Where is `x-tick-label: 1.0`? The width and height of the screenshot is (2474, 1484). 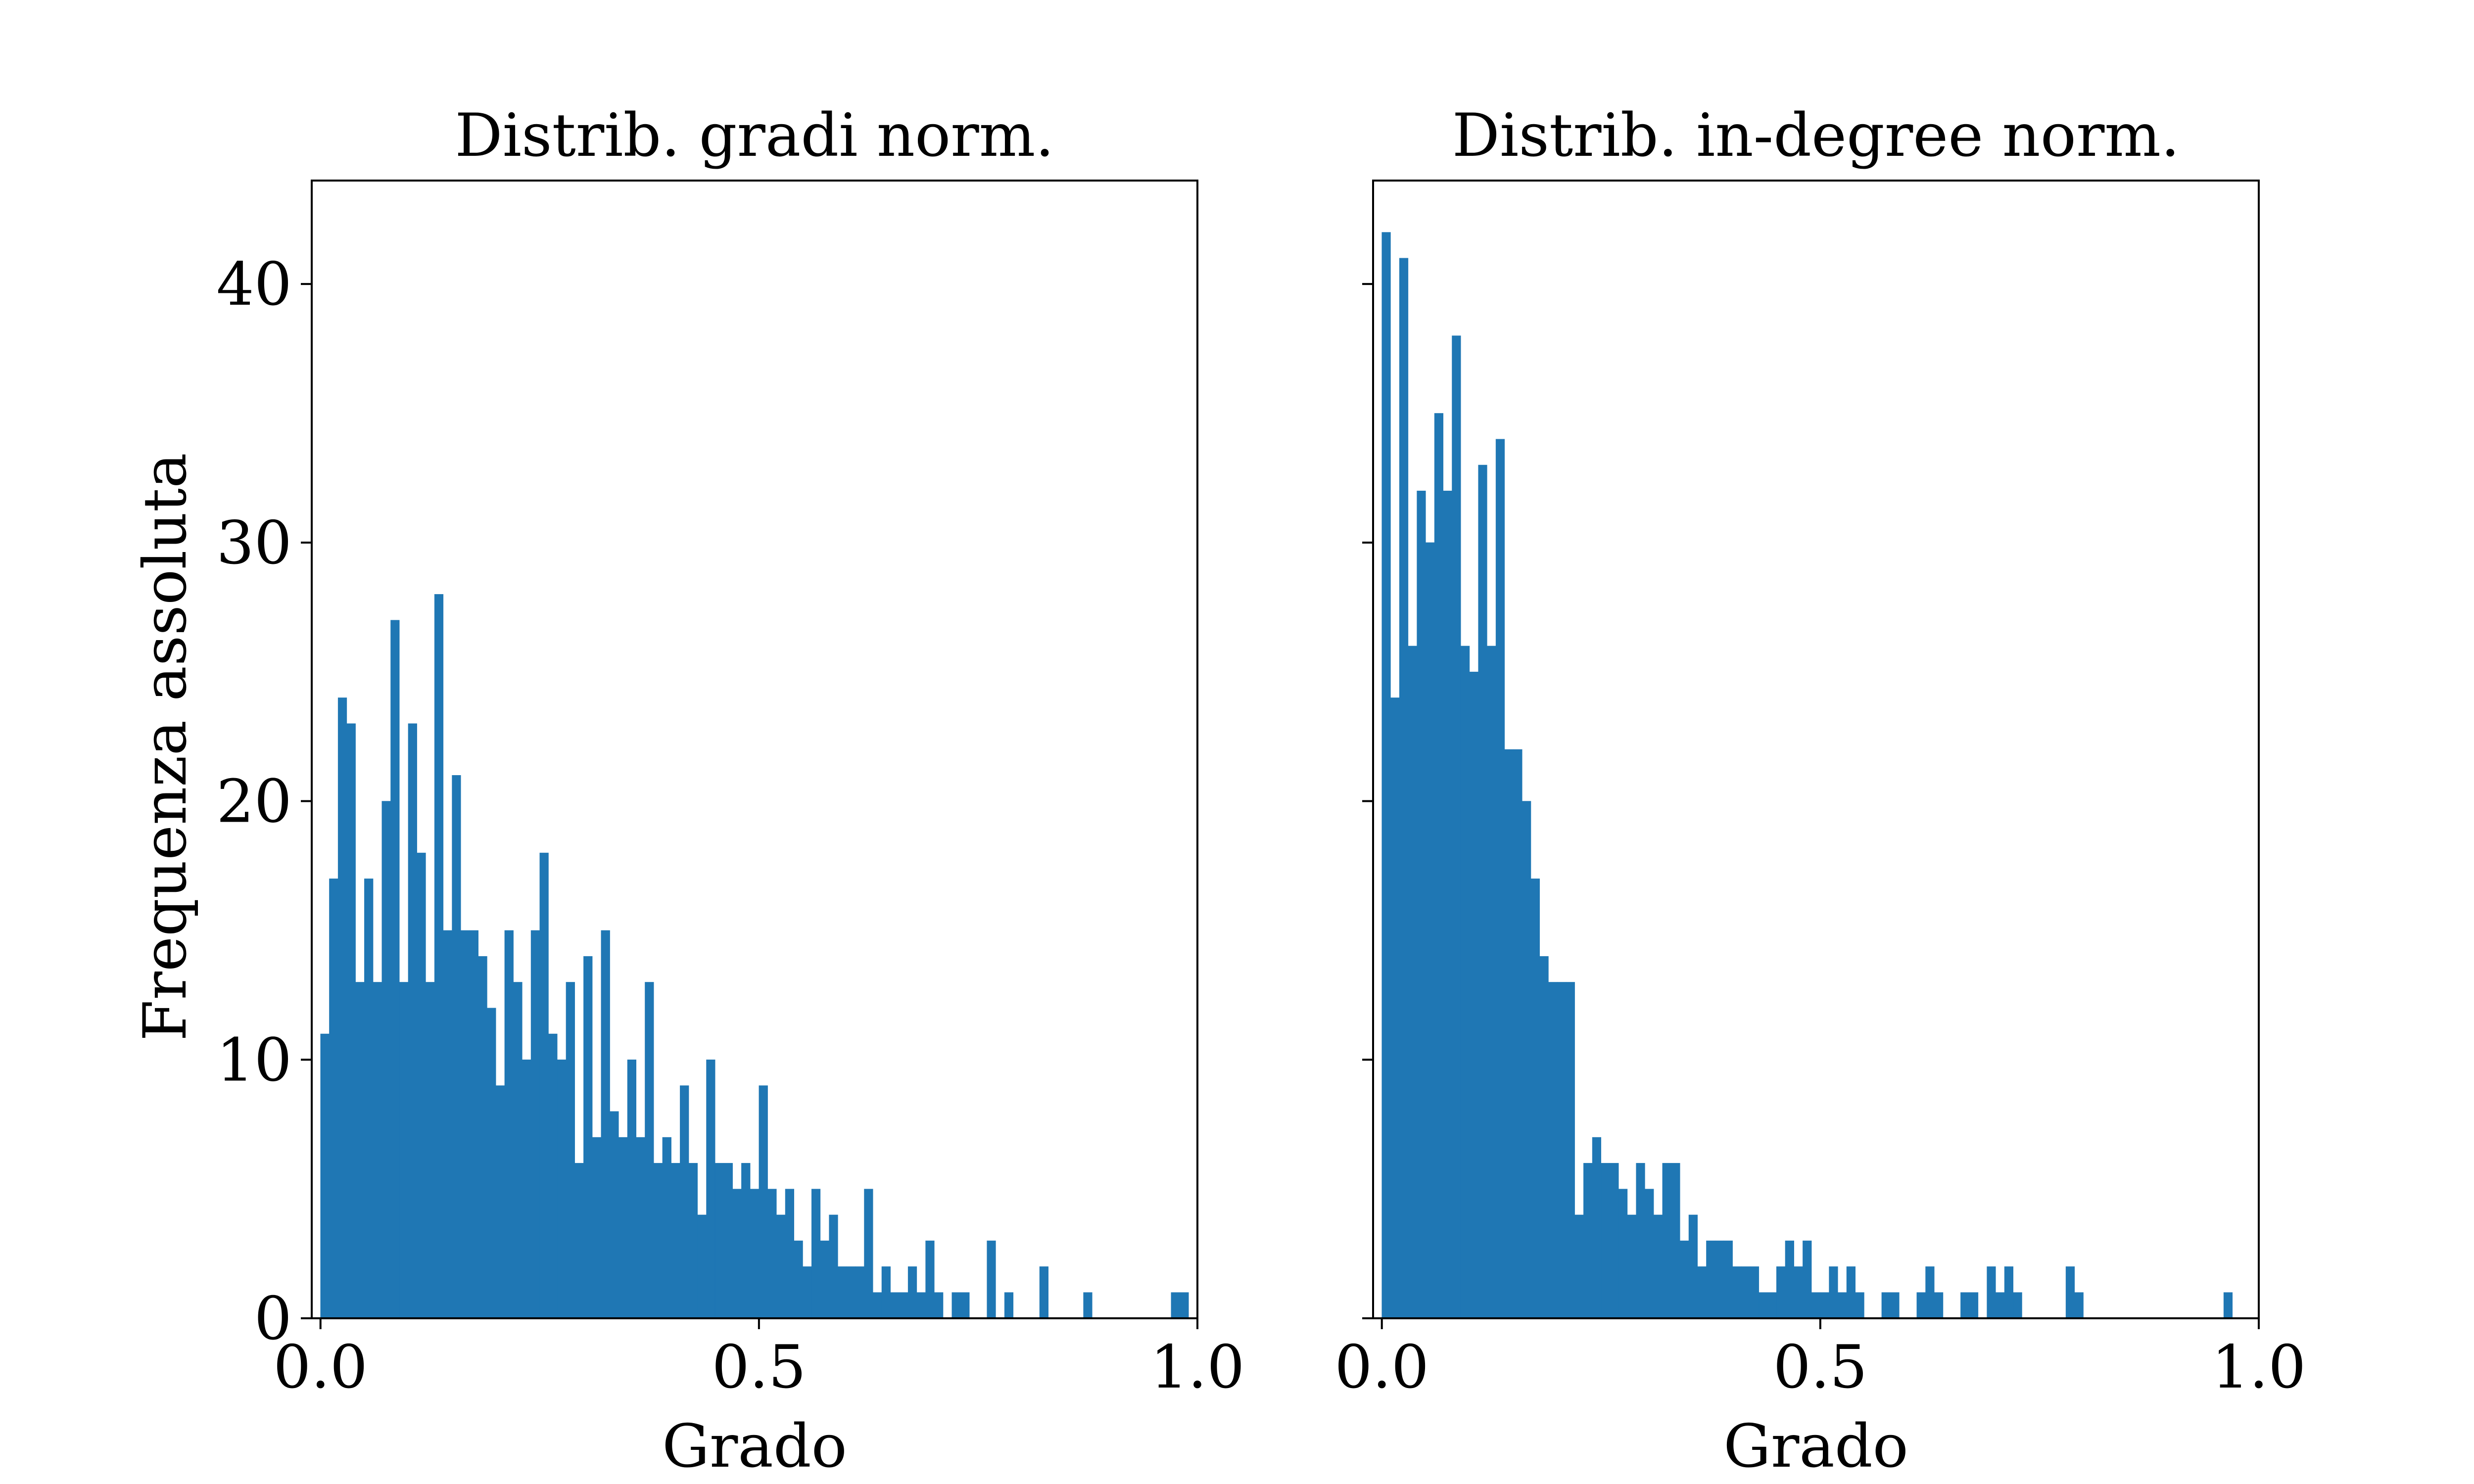
x-tick-label: 1.0 is located at coordinates (2259, 1367).